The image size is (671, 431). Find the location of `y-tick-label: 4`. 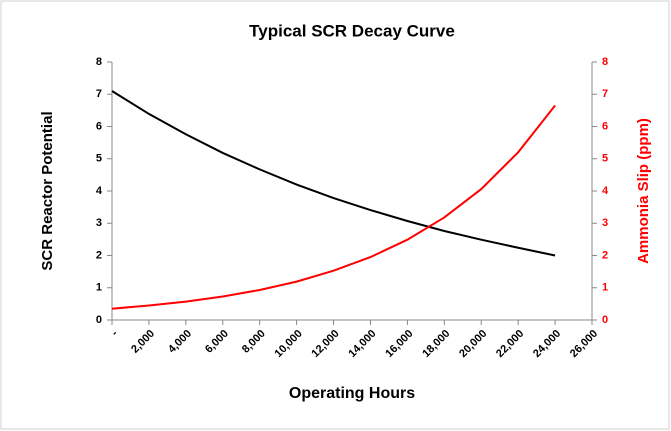

y-tick-label: 4 is located at coordinates (99, 191).